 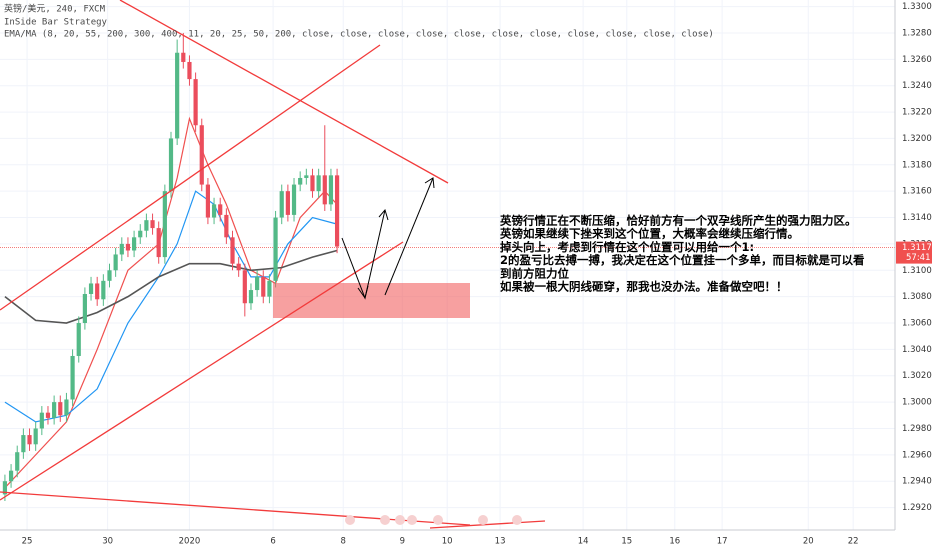 I want to click on y-tick-label: 1.31800, so click(x=917, y=165).